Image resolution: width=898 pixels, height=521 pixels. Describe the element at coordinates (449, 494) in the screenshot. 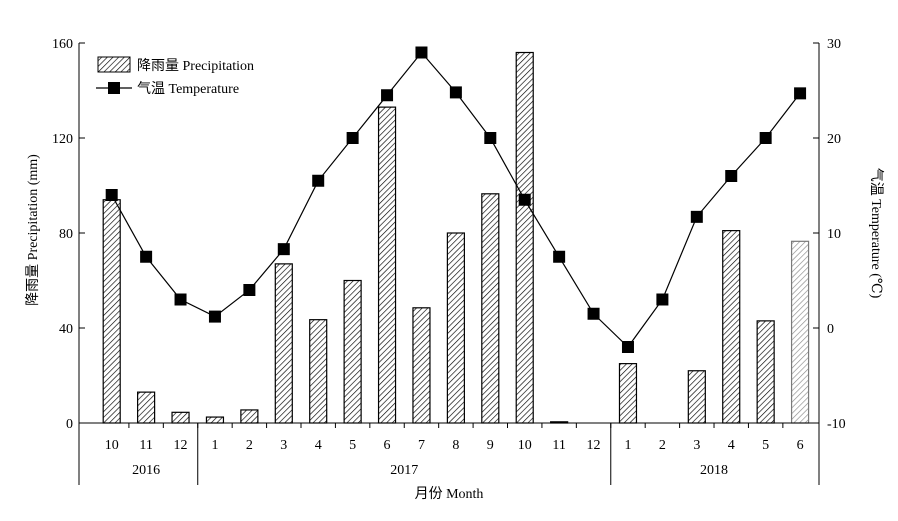

I see `x-axis-title: 月份 Month` at that location.